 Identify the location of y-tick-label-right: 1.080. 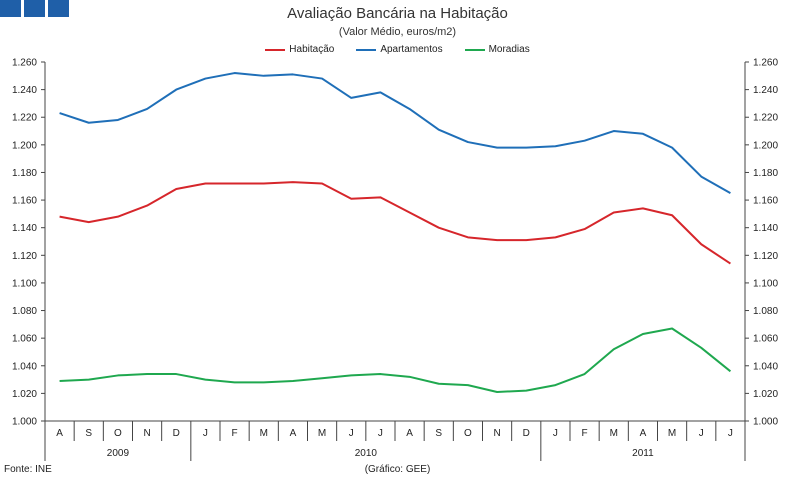
(765, 311).